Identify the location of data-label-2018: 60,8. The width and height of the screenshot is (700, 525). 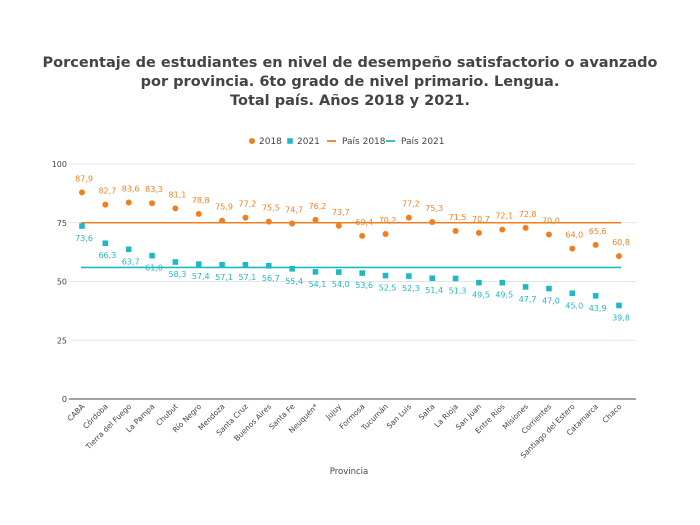
(621, 242).